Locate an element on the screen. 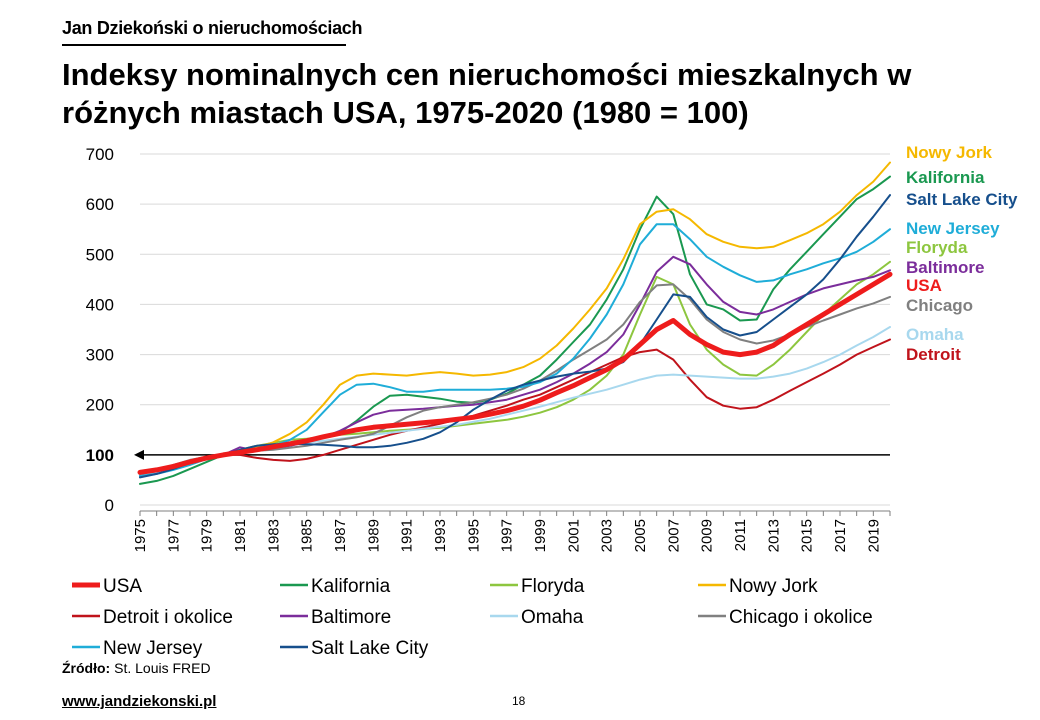 This screenshot has width=1040, height=720. x-tick-label: 1999 is located at coordinates (540, 535).